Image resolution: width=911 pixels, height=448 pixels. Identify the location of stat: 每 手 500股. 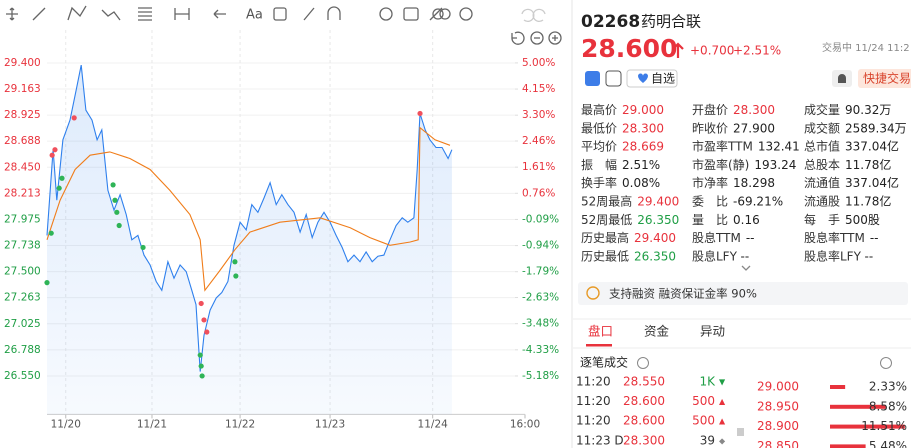
(842, 218).